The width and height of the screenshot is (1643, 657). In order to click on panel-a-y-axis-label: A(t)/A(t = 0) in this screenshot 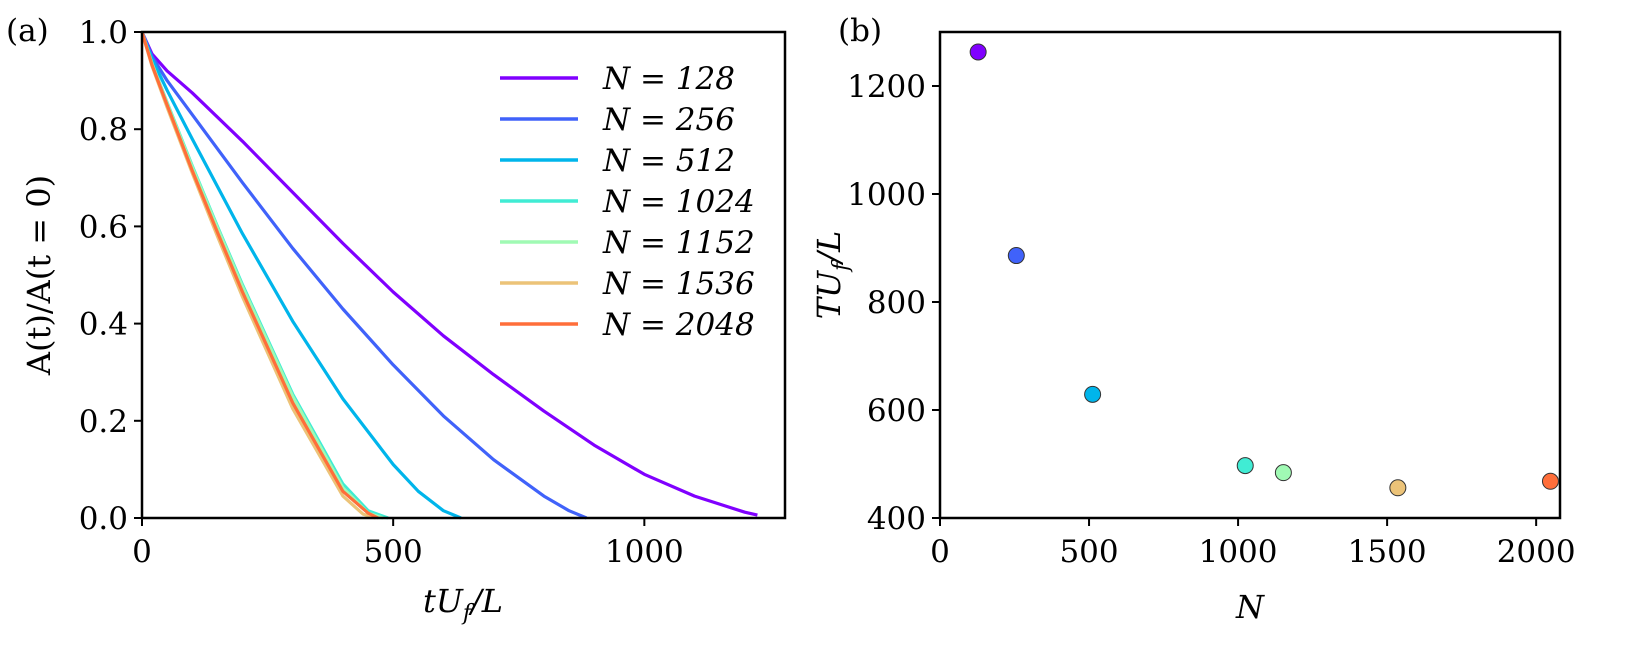, I will do `click(39, 275)`.